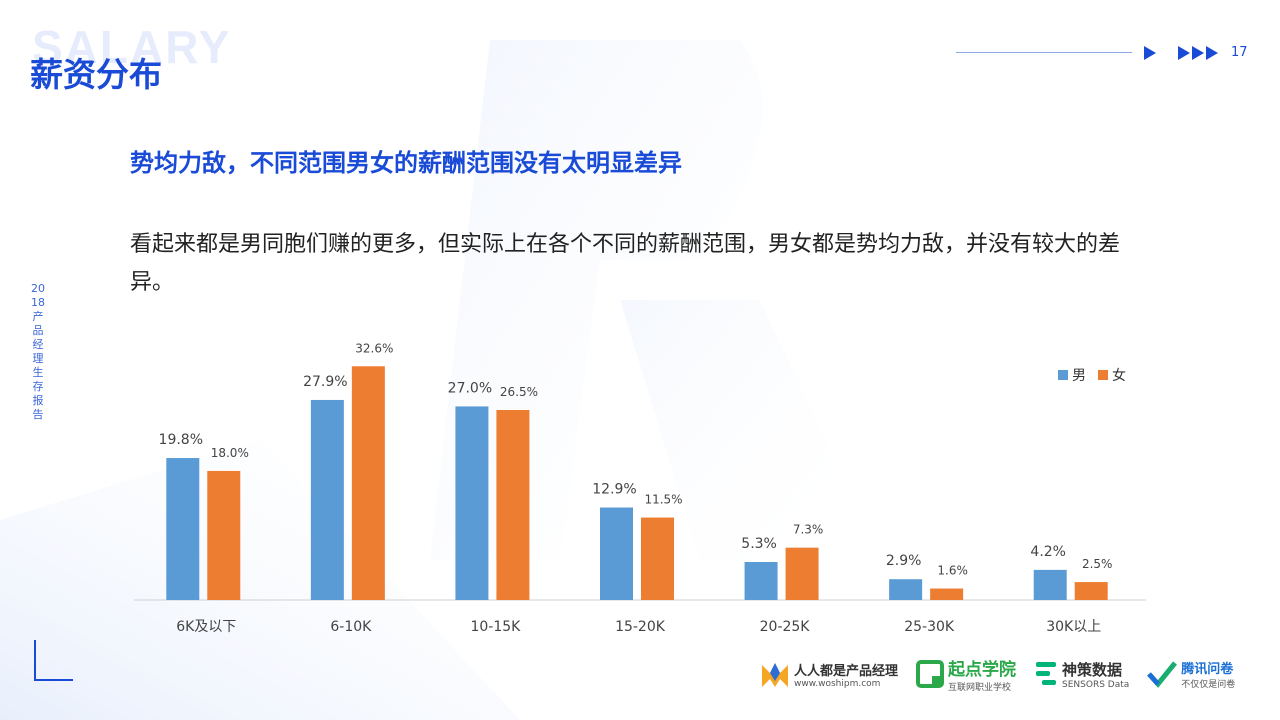  Describe the element at coordinates (1119, 375) in the screenshot. I see `legend-label-1: 女` at that location.